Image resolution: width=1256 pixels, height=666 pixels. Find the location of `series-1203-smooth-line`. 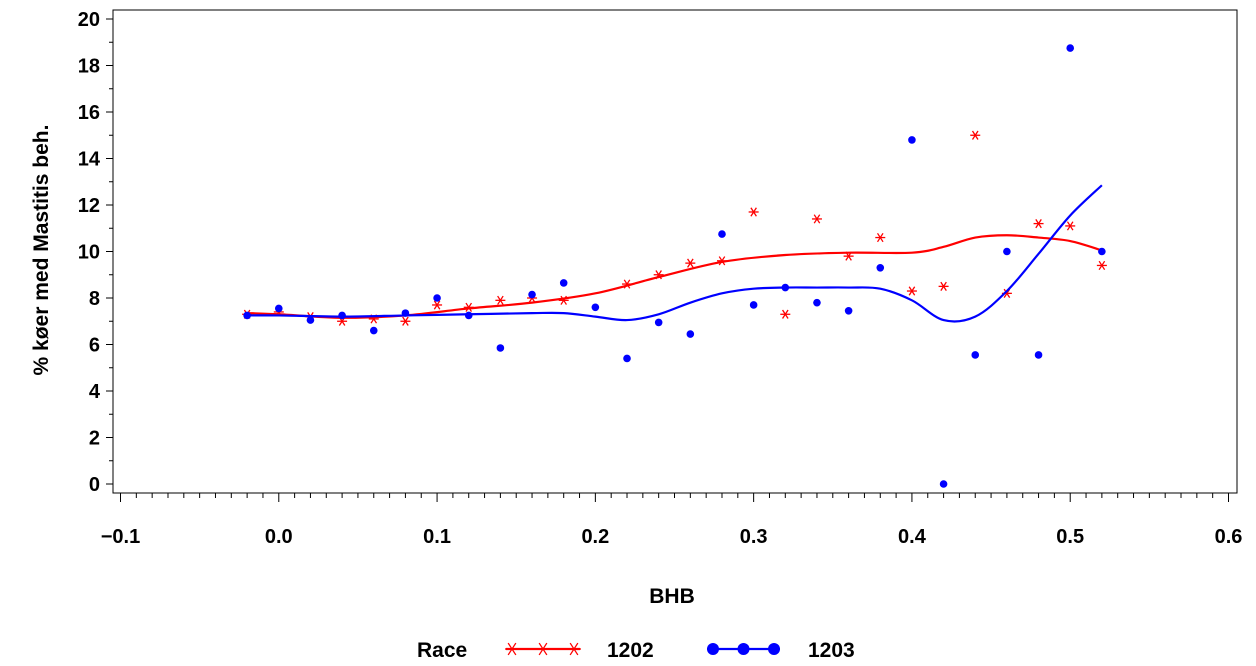

series-1203-smooth-line is located at coordinates (675, 253).